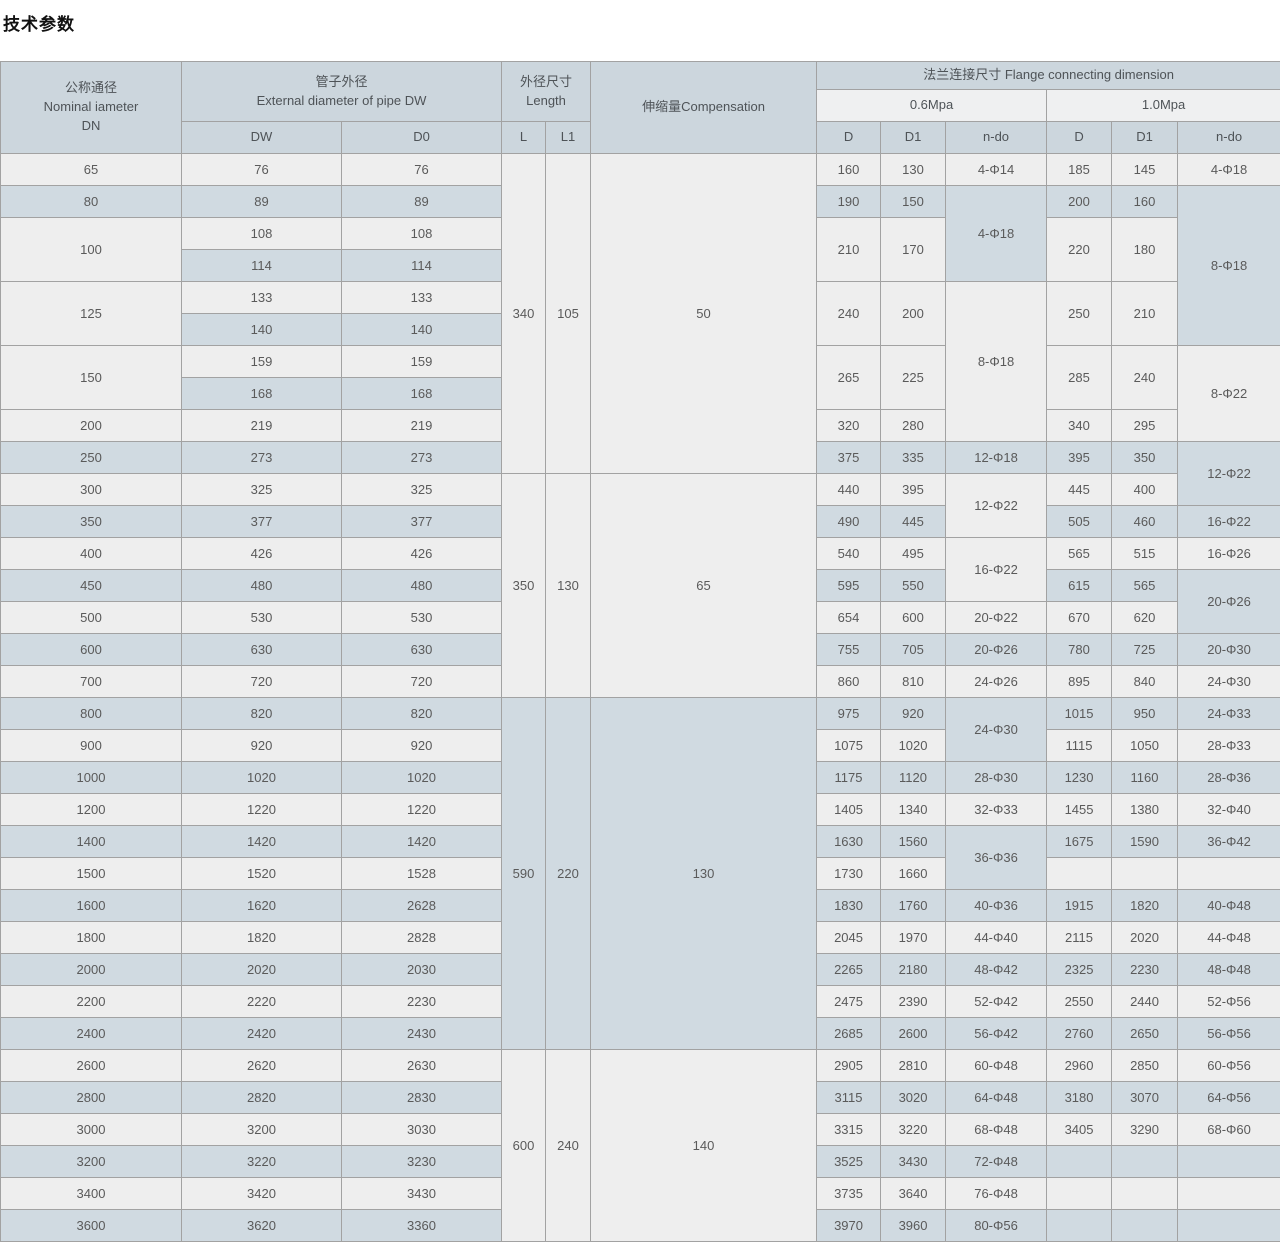 Image resolution: width=1280 pixels, height=1242 pixels. Describe the element at coordinates (704, 108) in the screenshot. I see `col-header-compensation: 伸缩量Compensation` at that location.